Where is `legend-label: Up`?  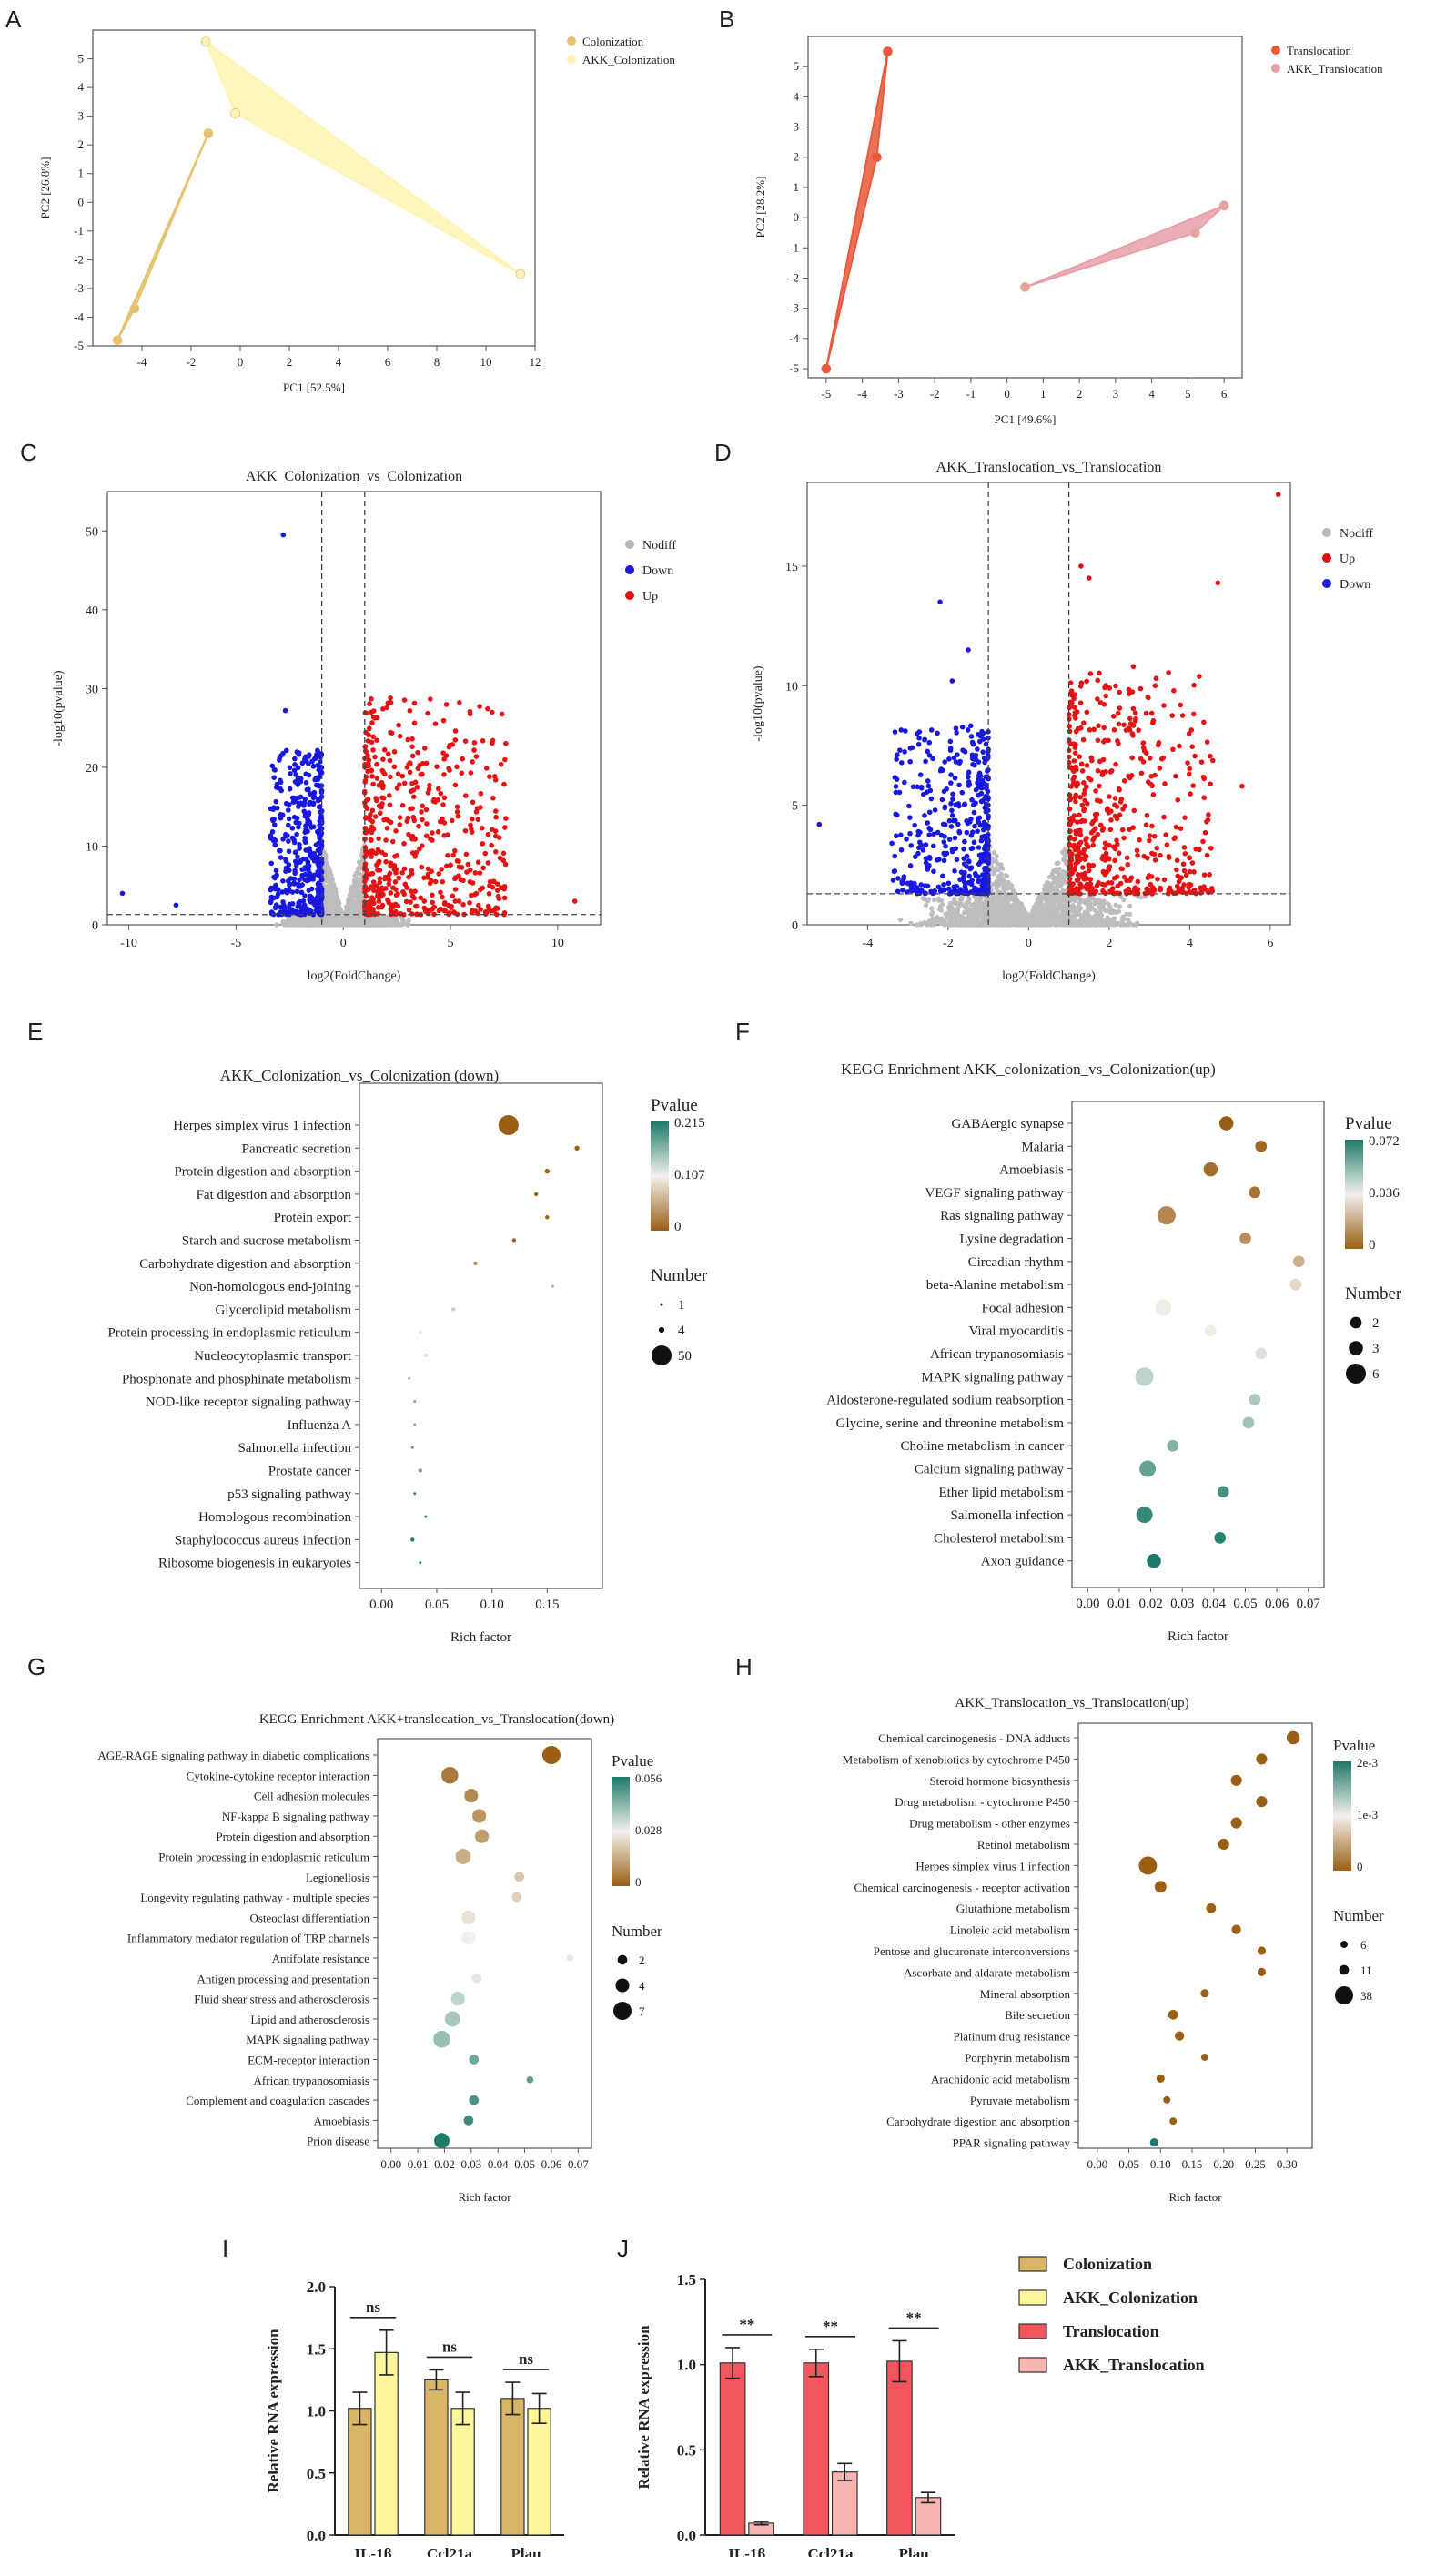 legend-label: Up is located at coordinates (650, 597).